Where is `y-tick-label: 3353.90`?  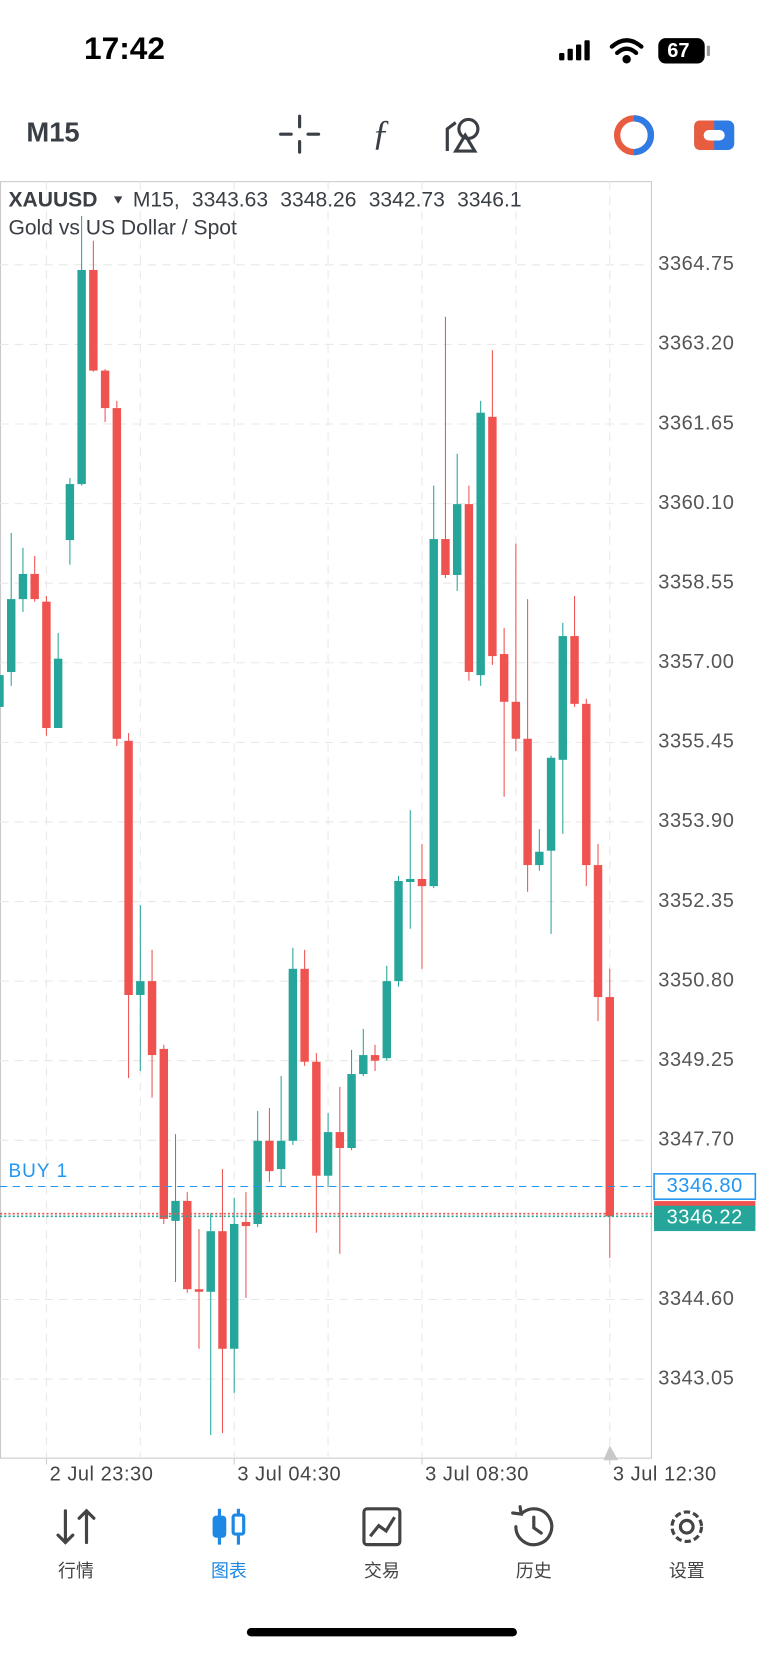 y-tick-label: 3353.90 is located at coordinates (696, 821).